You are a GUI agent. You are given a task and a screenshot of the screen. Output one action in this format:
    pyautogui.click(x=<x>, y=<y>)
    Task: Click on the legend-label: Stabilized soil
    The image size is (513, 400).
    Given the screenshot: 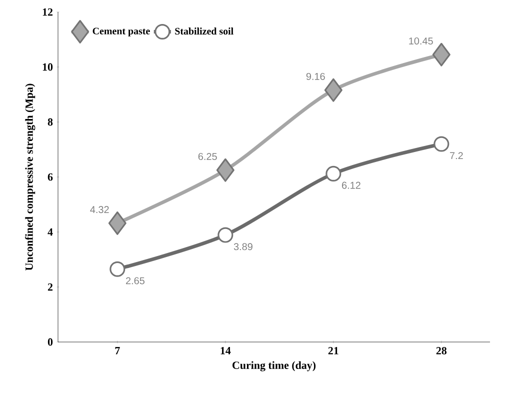 What is the action you would take?
    pyautogui.click(x=204, y=31)
    